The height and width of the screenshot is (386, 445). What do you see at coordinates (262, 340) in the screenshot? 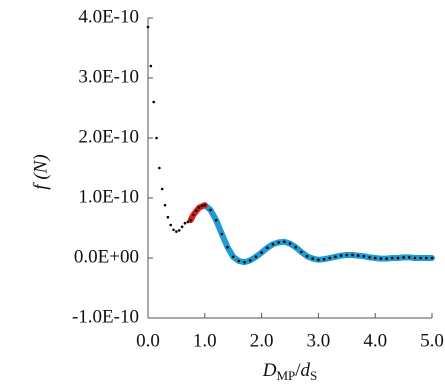
I see `x-tick-label: 2.0` at bounding box center [262, 340].